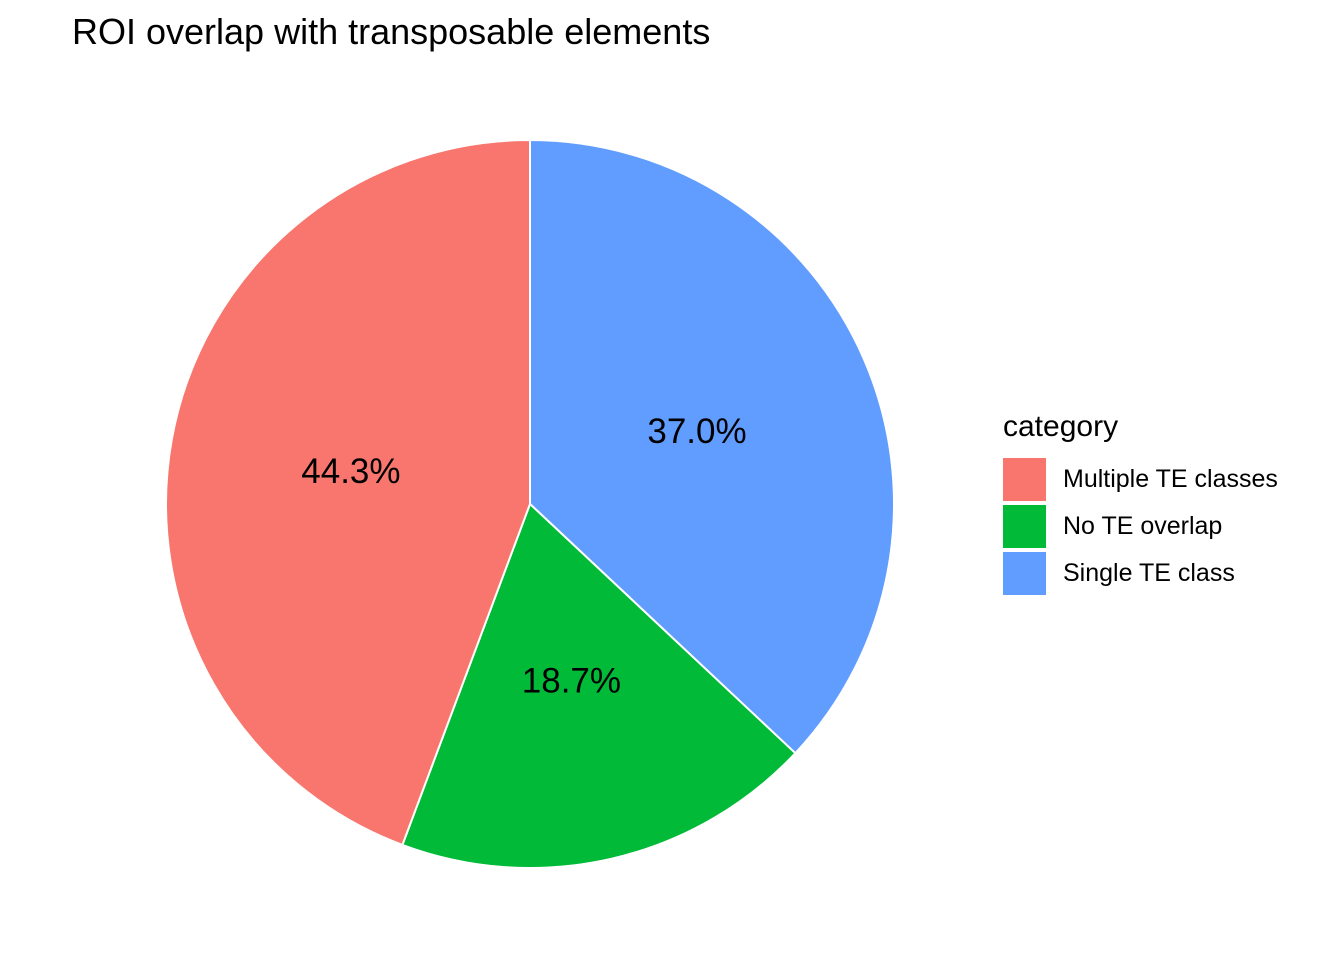 The image size is (1344, 960). I want to click on legend-item-label: Multiple TE classes, so click(1170, 479).